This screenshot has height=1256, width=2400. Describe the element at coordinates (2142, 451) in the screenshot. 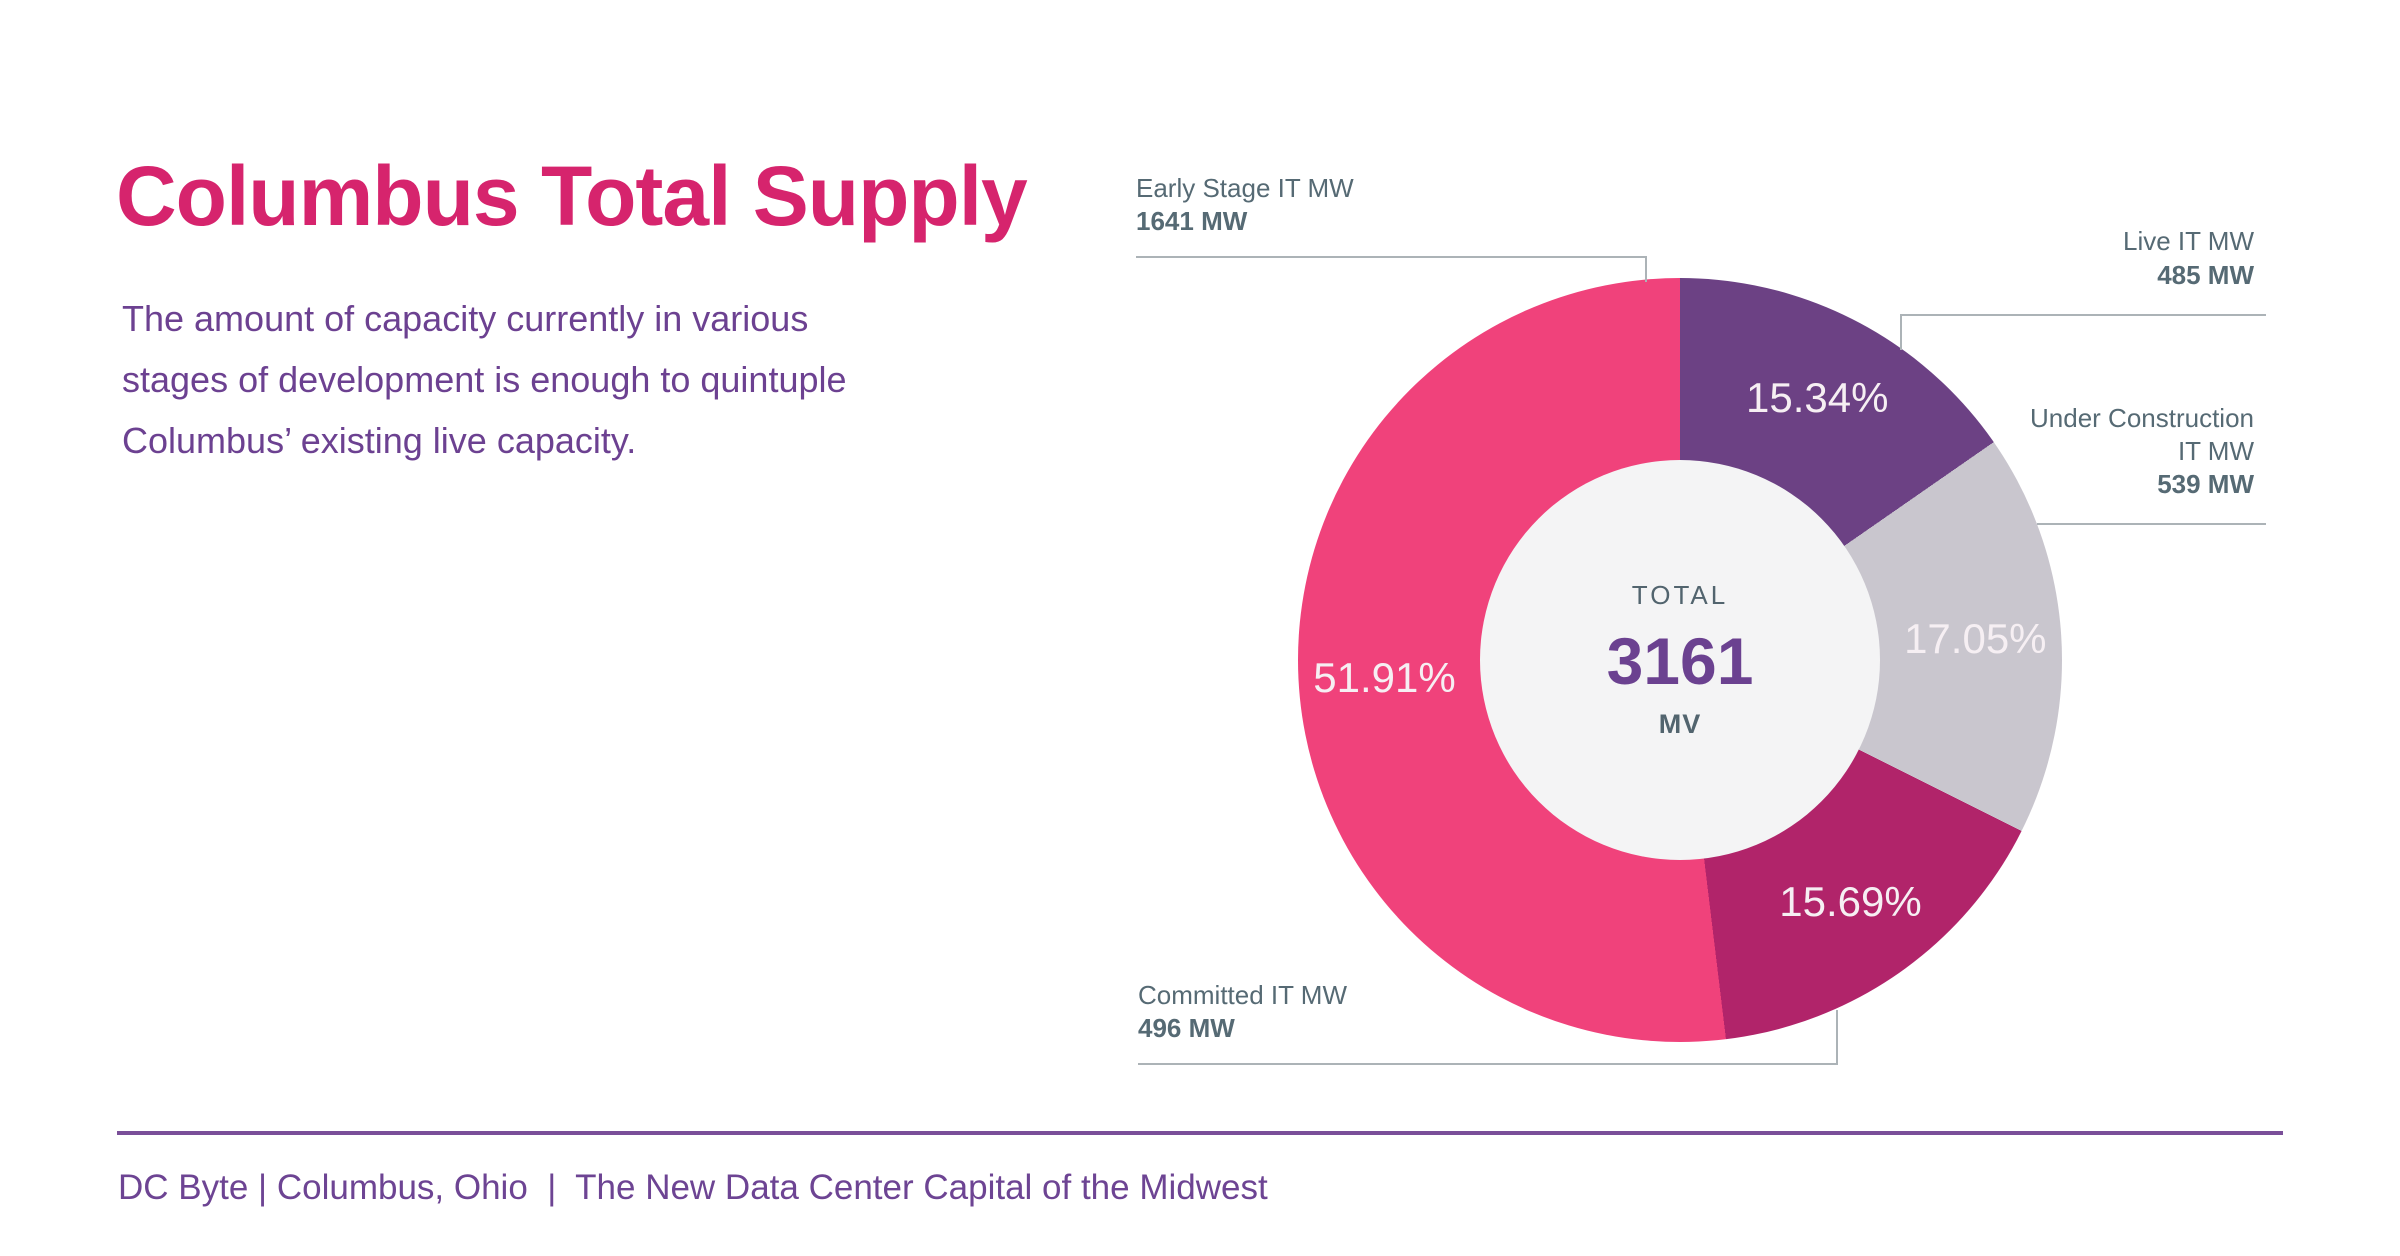

I see `callout-under-construction: Under Construction IT MW 539 MW` at that location.